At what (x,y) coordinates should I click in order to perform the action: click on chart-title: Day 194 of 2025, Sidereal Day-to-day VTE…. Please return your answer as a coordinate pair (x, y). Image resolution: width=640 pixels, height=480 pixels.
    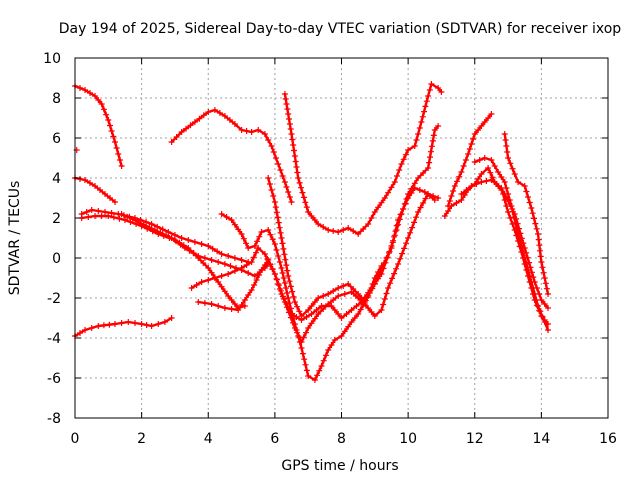
    Looking at the image, I should click on (340, 29).